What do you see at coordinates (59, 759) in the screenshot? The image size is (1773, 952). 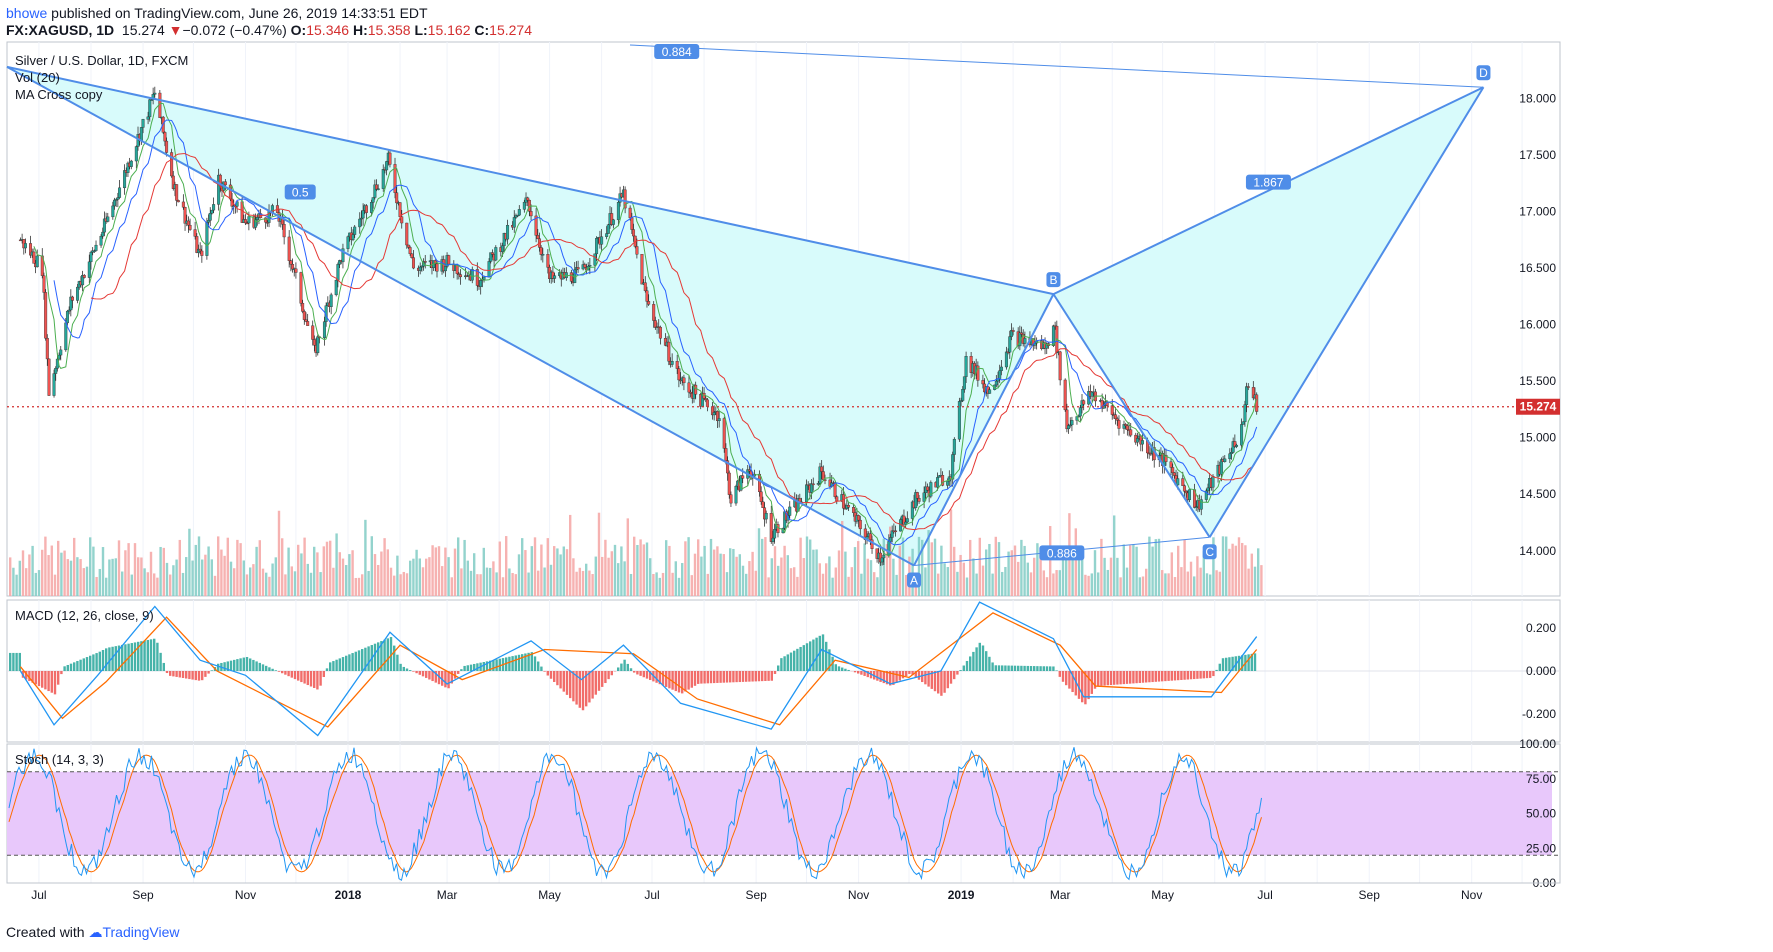 I see `legend-stoch: Stoch (14, 3, 3)` at bounding box center [59, 759].